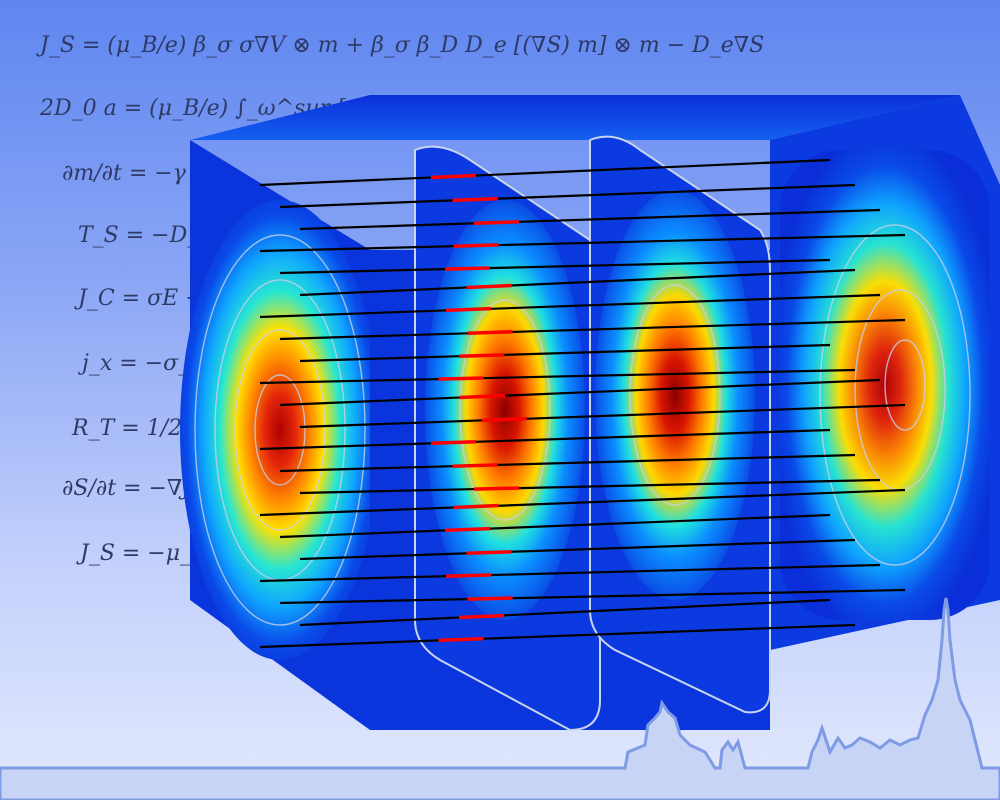 This screenshot has width=1000, height=800. I want to click on front-face-field, so click(280, 430).